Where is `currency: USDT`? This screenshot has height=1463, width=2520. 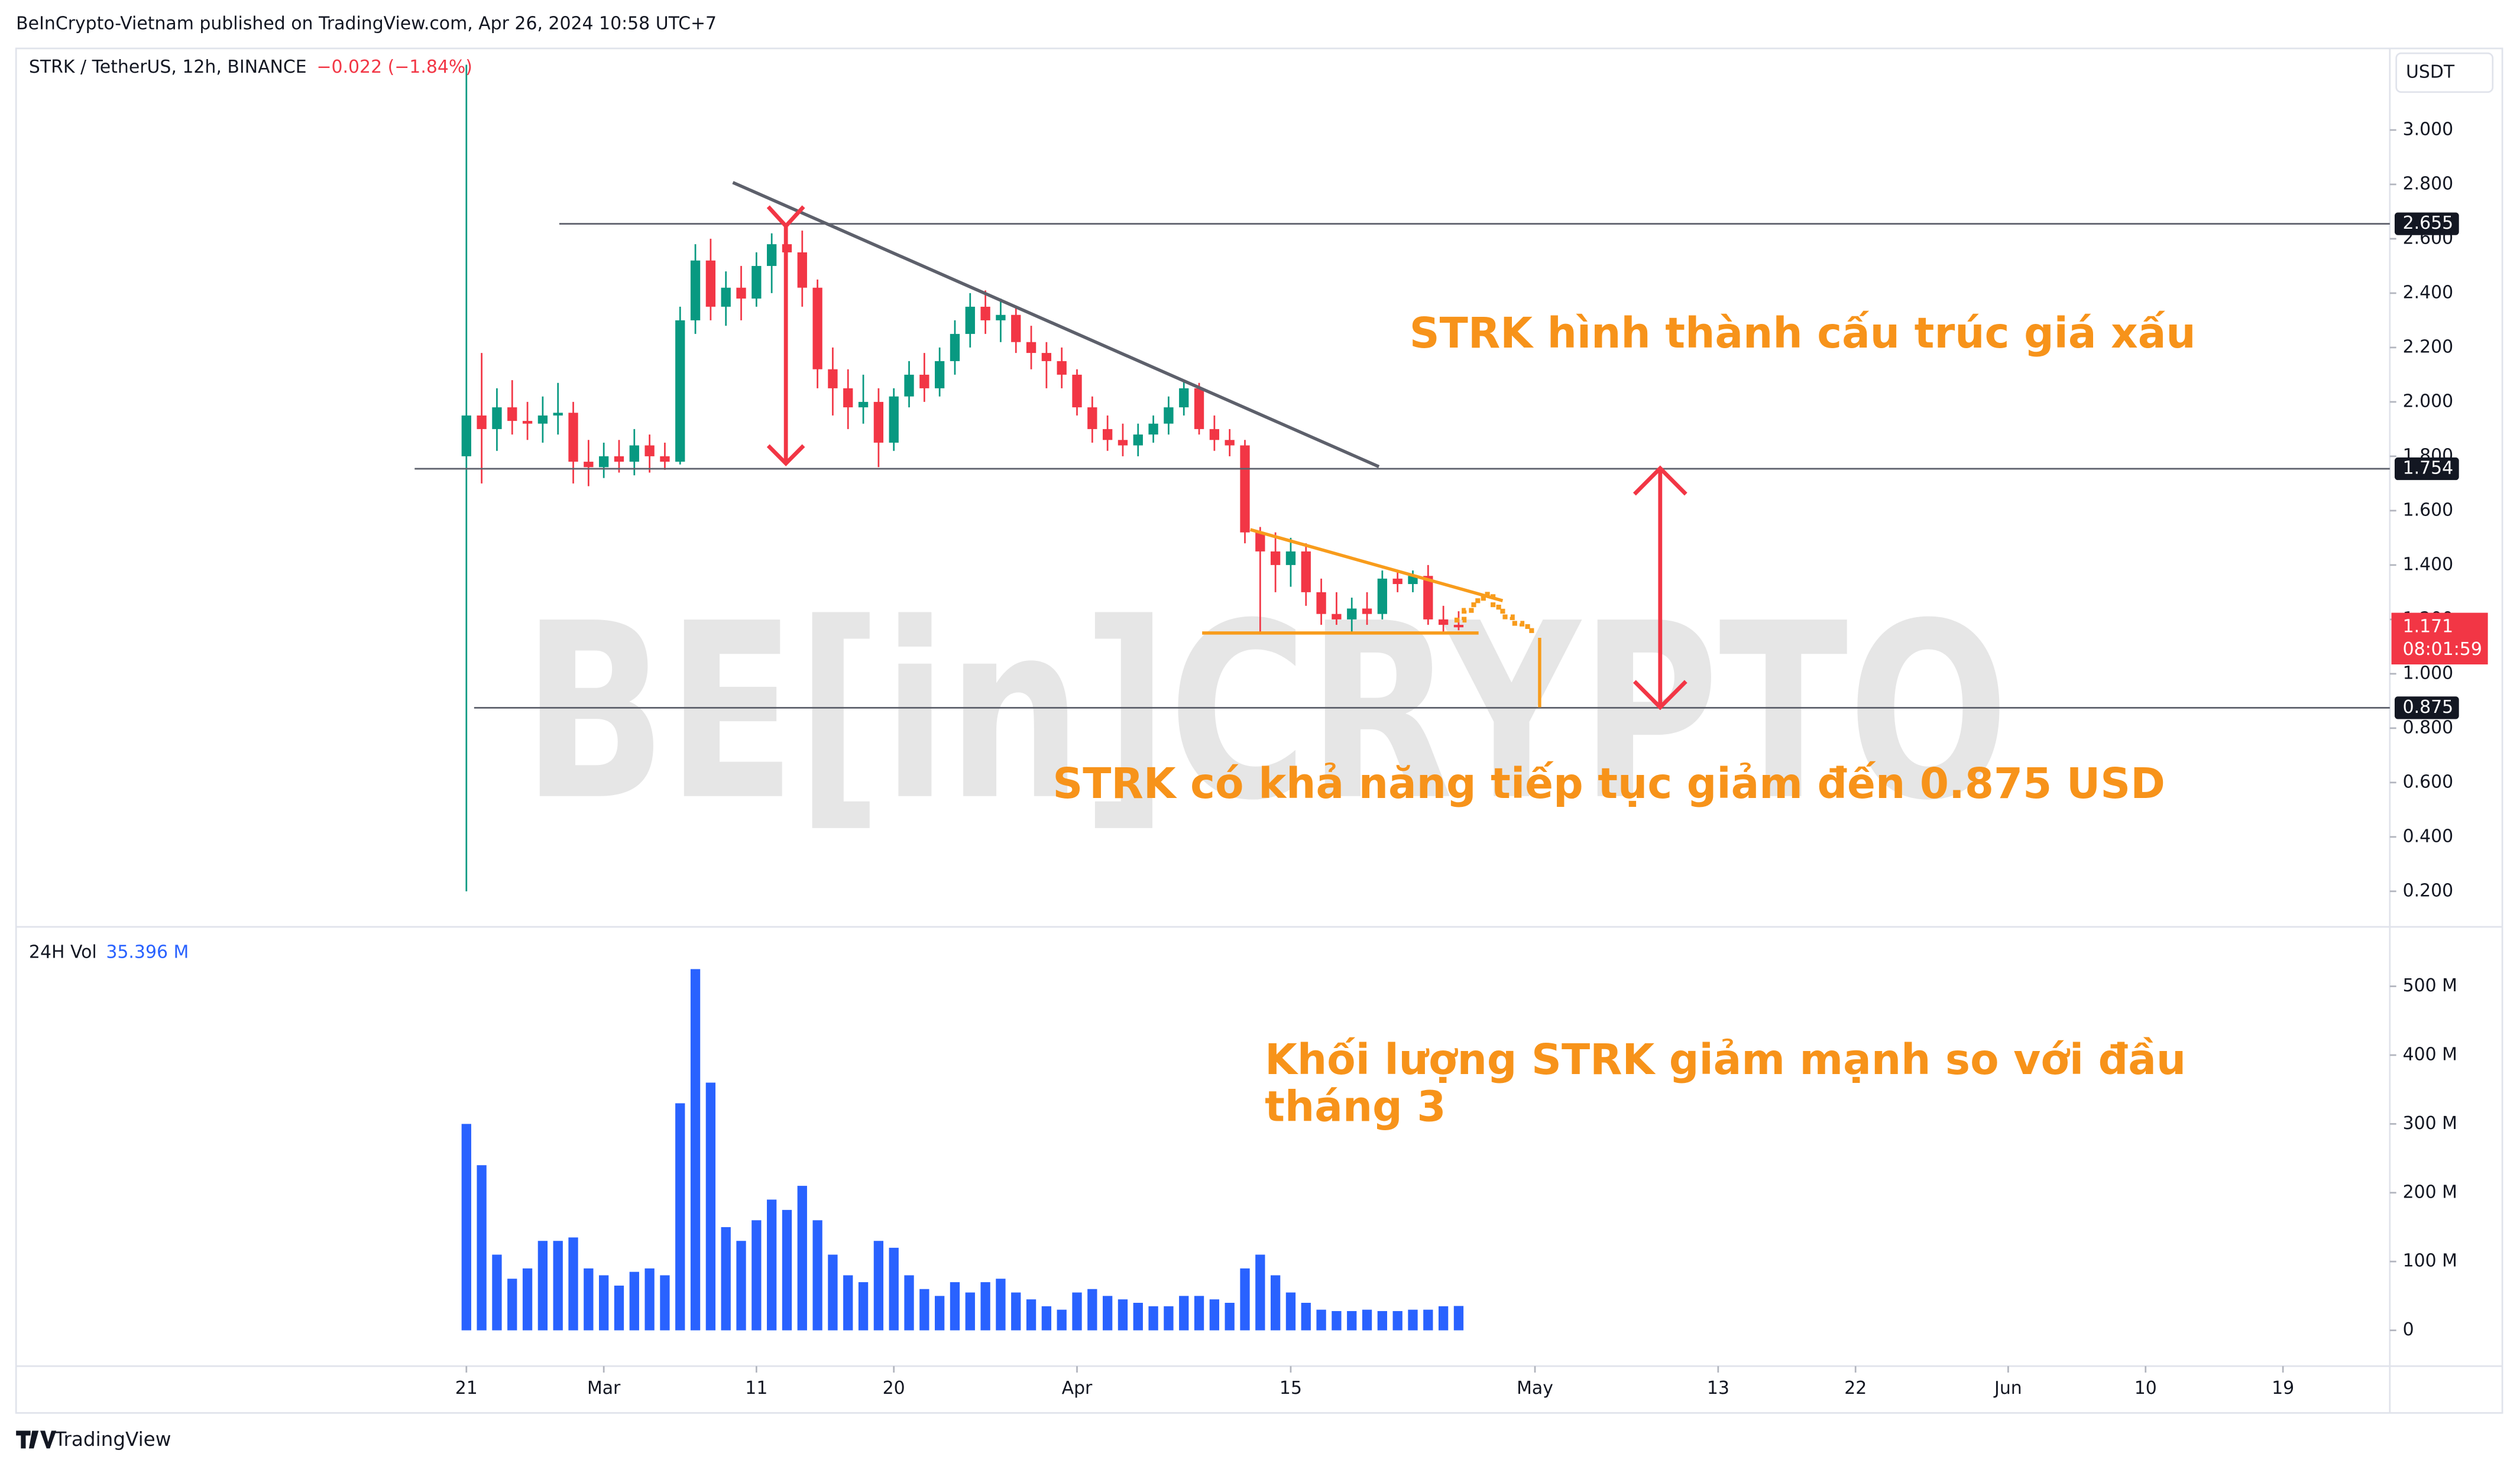 currency: USDT is located at coordinates (2430, 71).